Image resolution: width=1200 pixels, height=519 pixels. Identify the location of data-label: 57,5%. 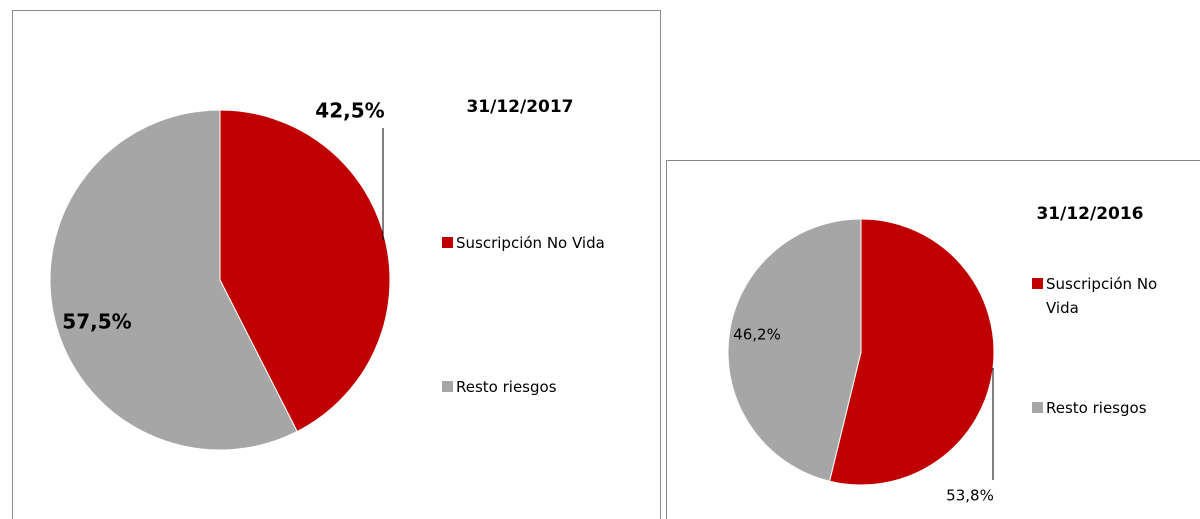
(96, 322).